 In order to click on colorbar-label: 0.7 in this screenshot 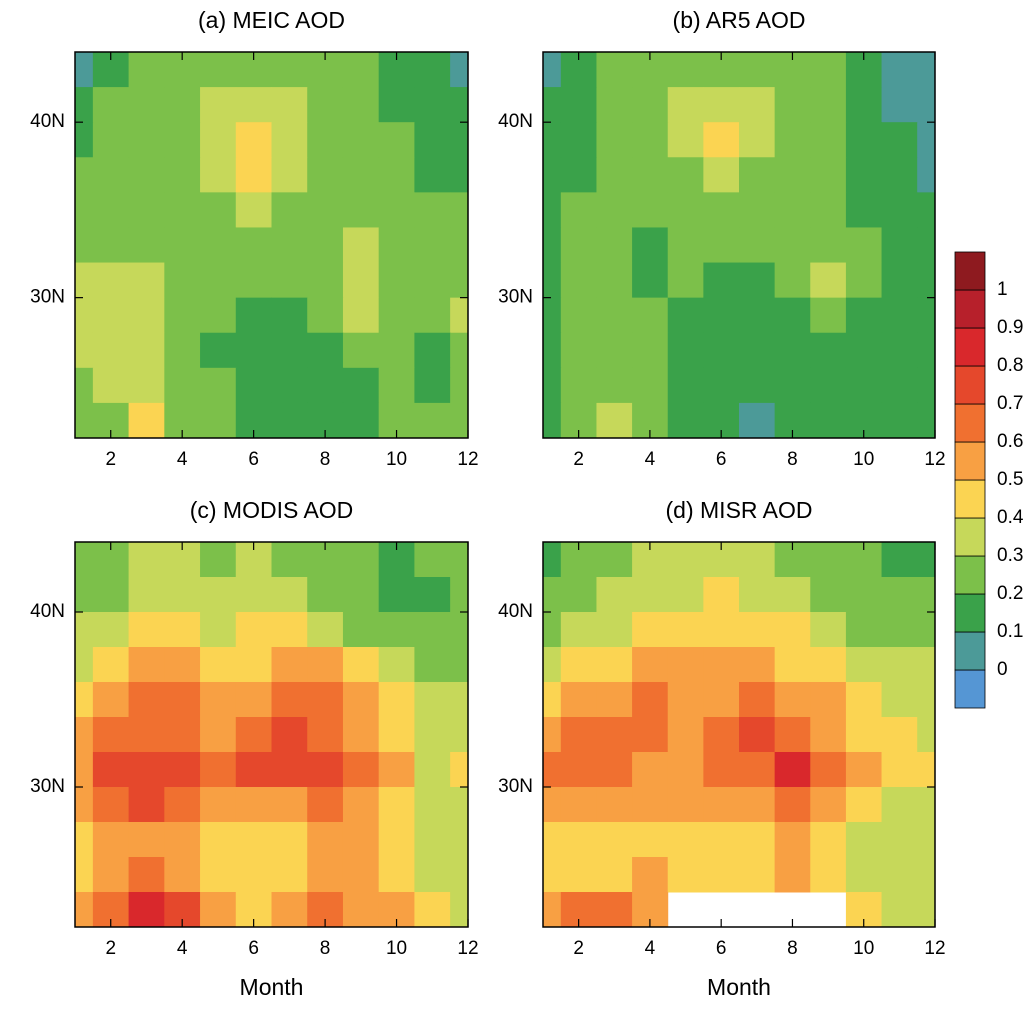, I will do `click(1010, 403)`.